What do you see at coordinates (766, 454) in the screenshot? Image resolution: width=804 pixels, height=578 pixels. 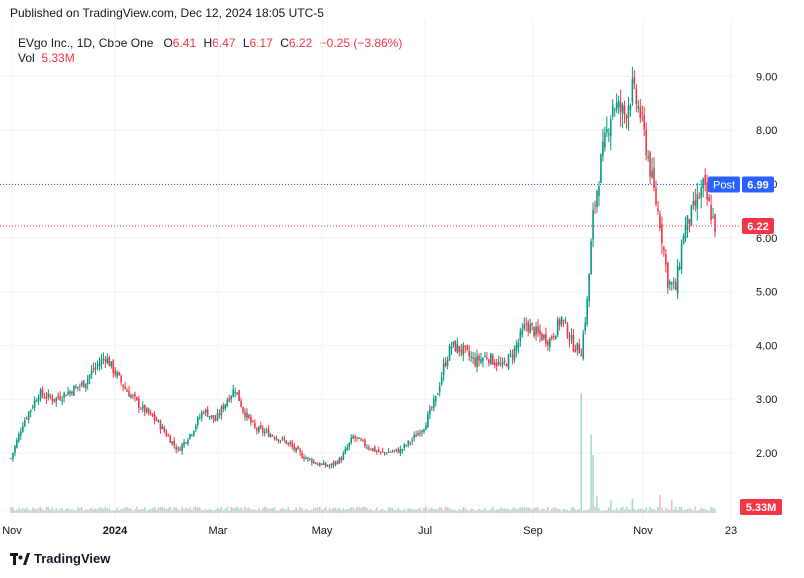 I see `y-tick-label: 2.00` at bounding box center [766, 454].